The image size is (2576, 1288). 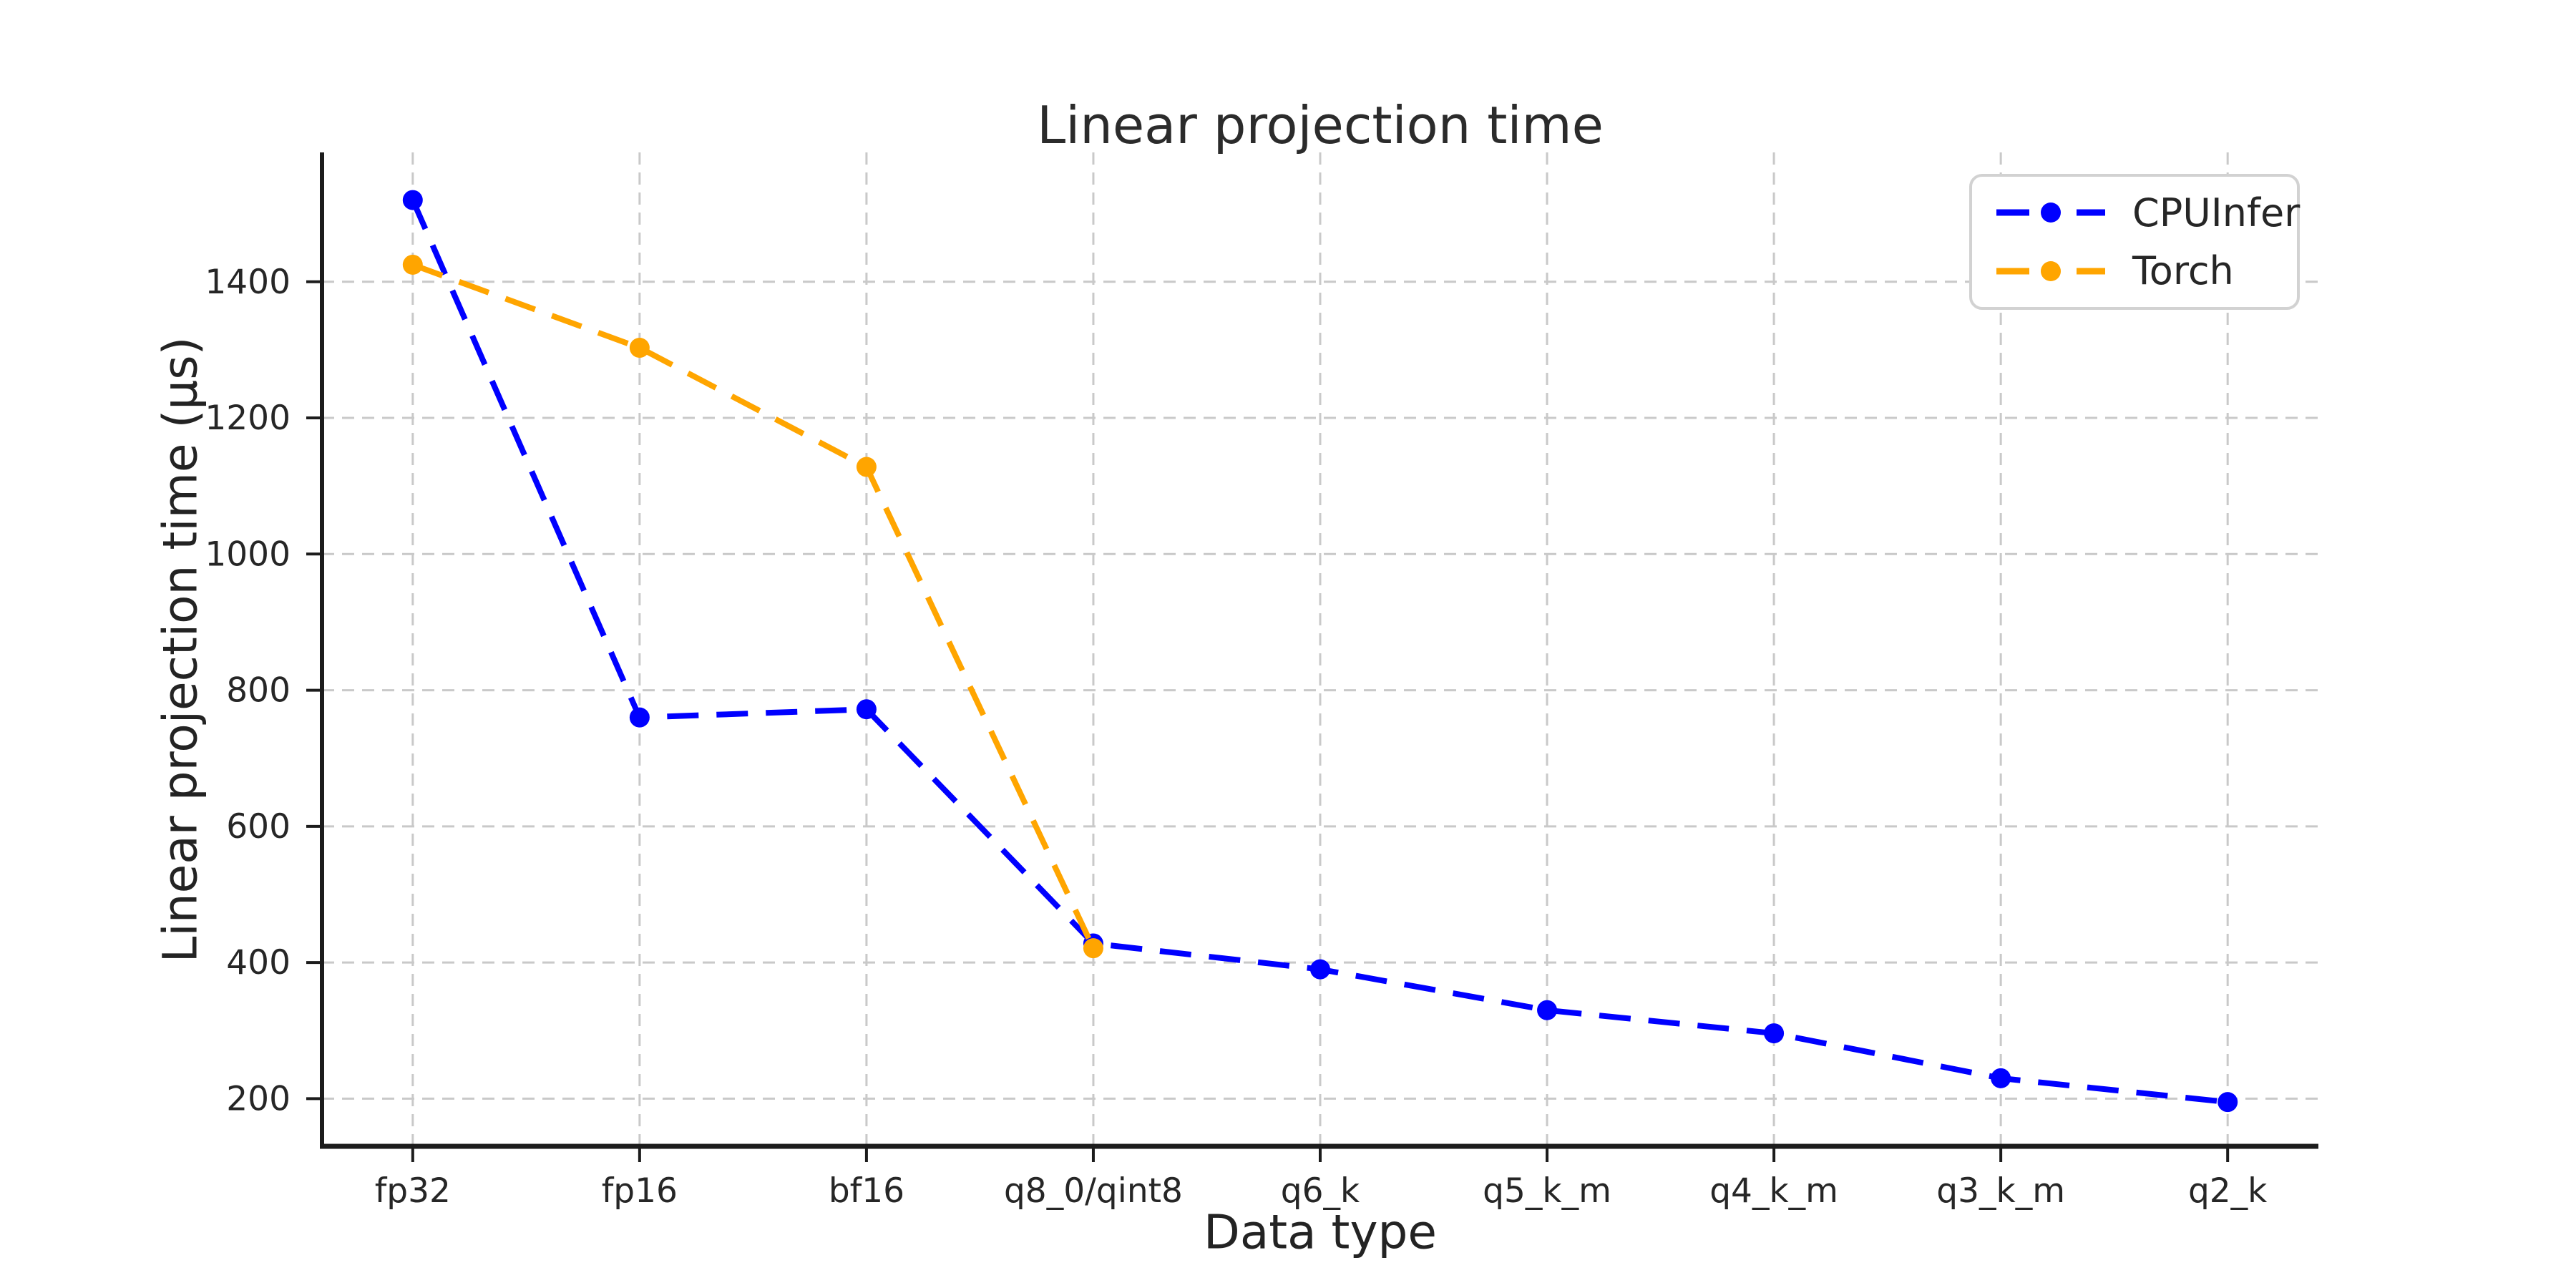 What do you see at coordinates (753, 606) in the screenshot?
I see `series-line-torch` at bounding box center [753, 606].